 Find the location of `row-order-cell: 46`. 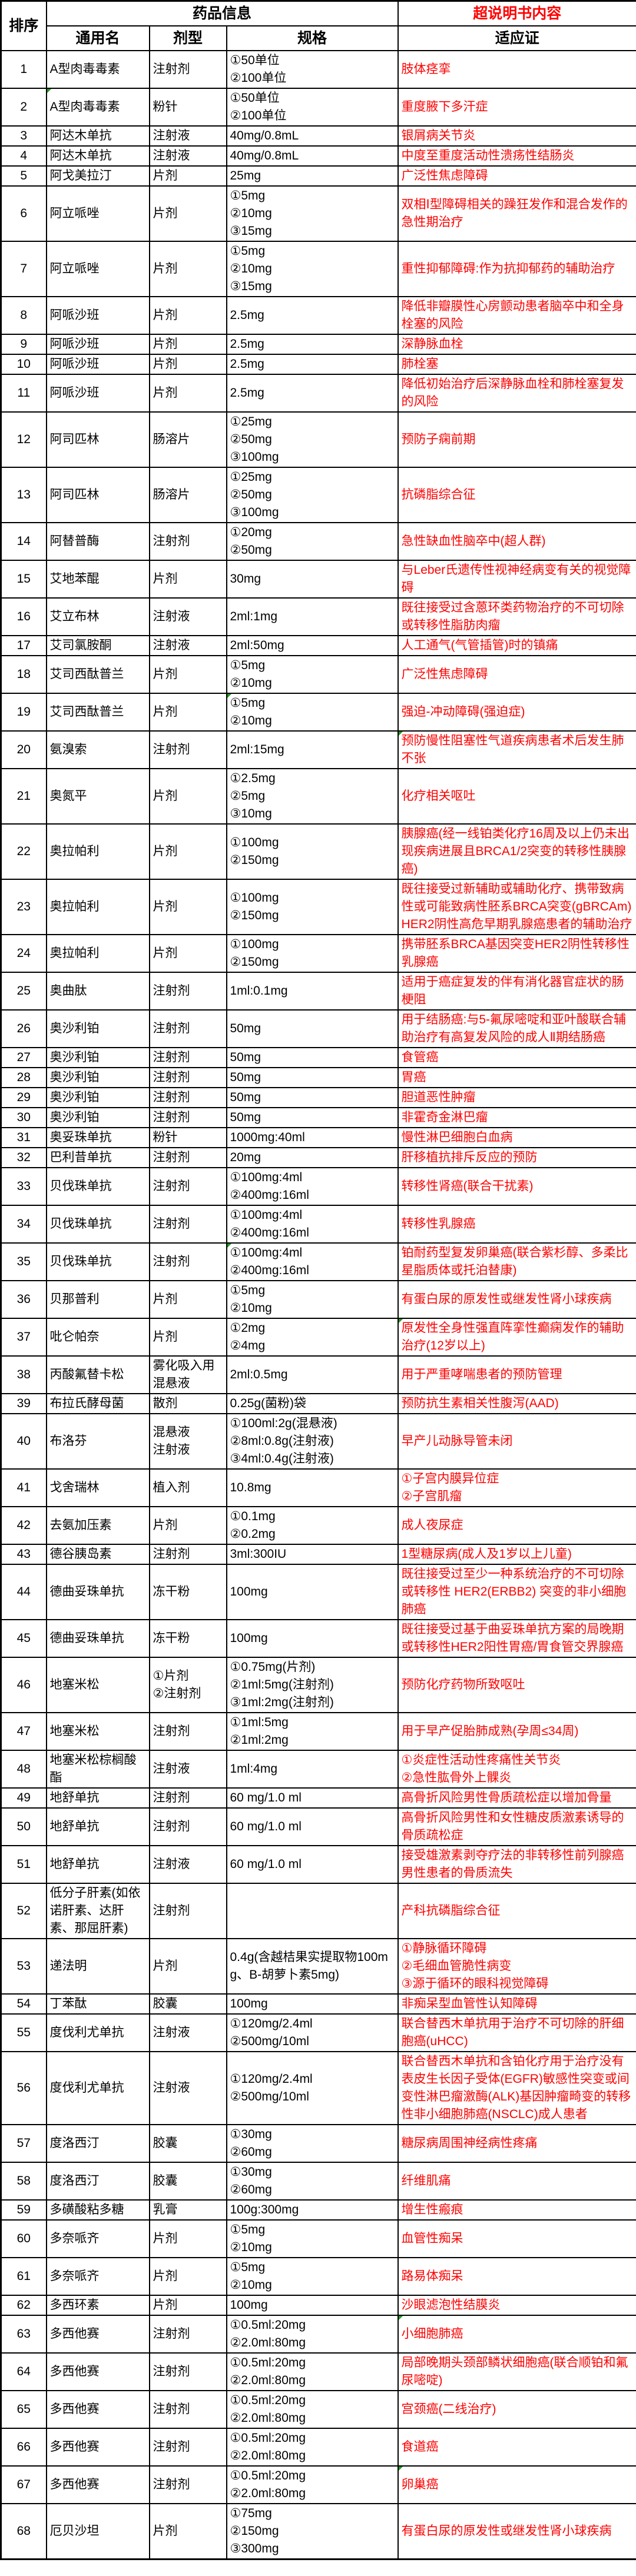

row-order-cell: 46 is located at coordinates (24, 1685).